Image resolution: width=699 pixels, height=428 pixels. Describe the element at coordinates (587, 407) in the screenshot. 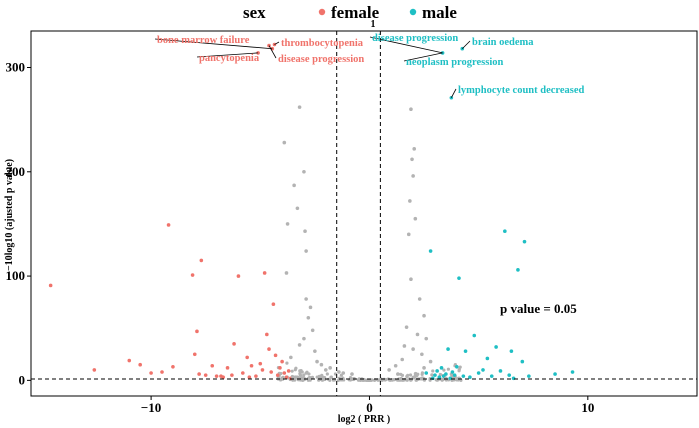

I see `x-tick-label: 10` at that location.